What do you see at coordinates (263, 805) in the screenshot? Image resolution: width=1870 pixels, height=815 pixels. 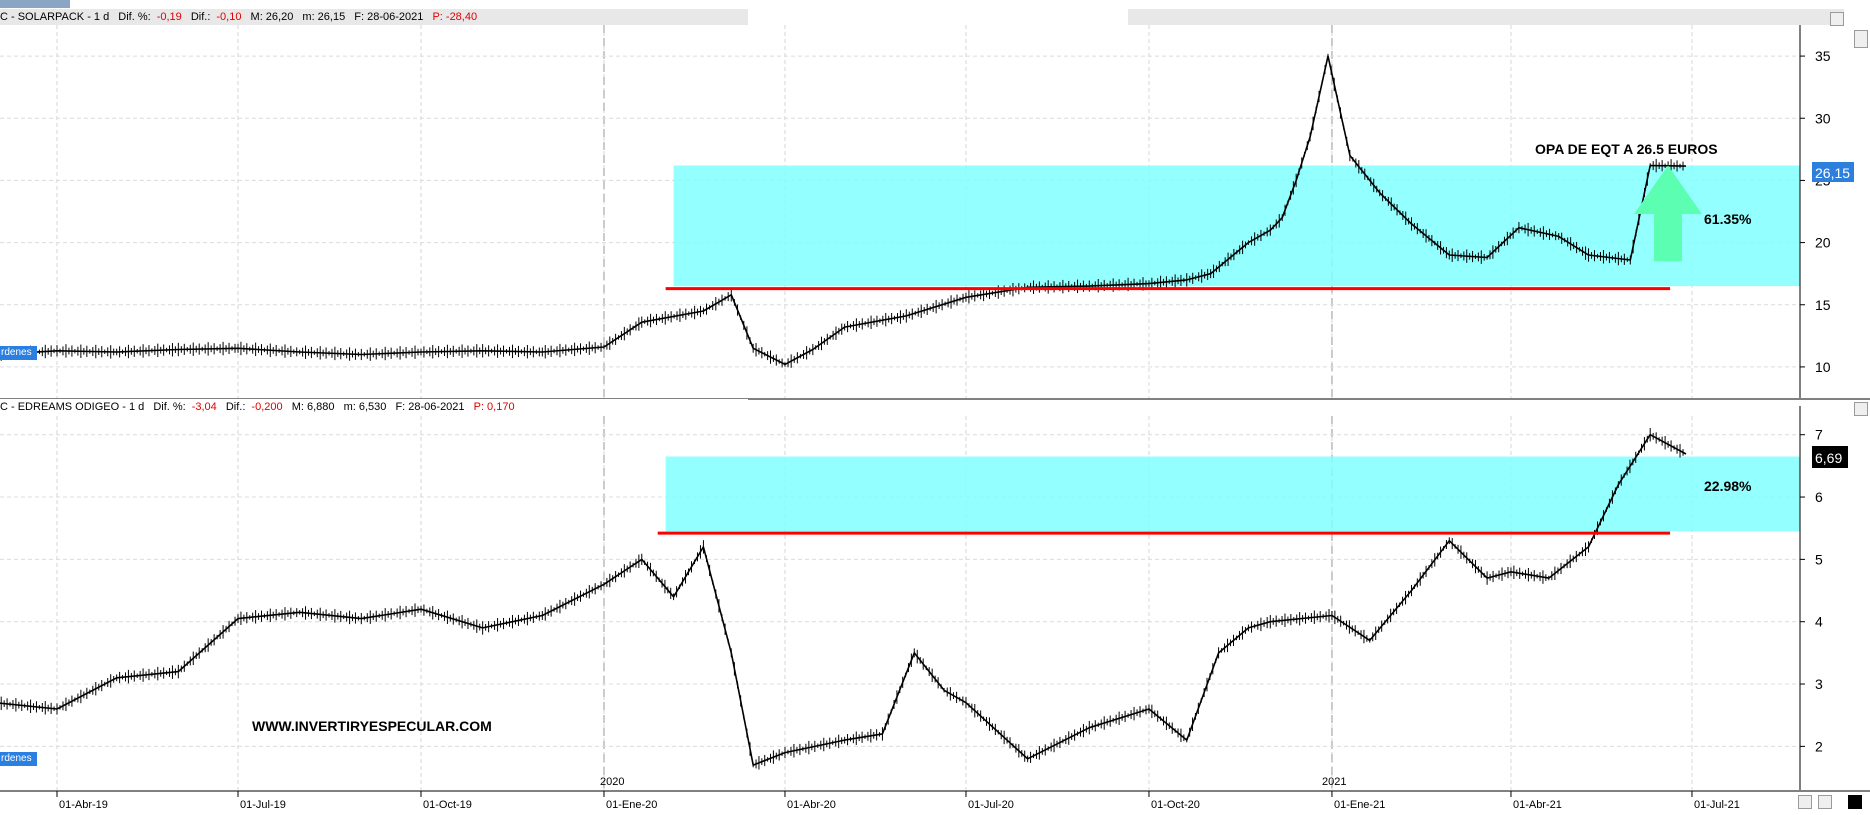 I see `x-tick-label: 01-Jul-19` at bounding box center [263, 805].